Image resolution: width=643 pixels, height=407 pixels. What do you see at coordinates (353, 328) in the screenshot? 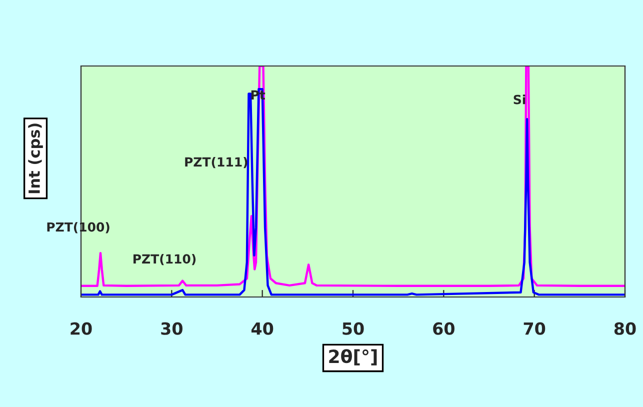
I see `x-tick-label: 50` at bounding box center [353, 328].